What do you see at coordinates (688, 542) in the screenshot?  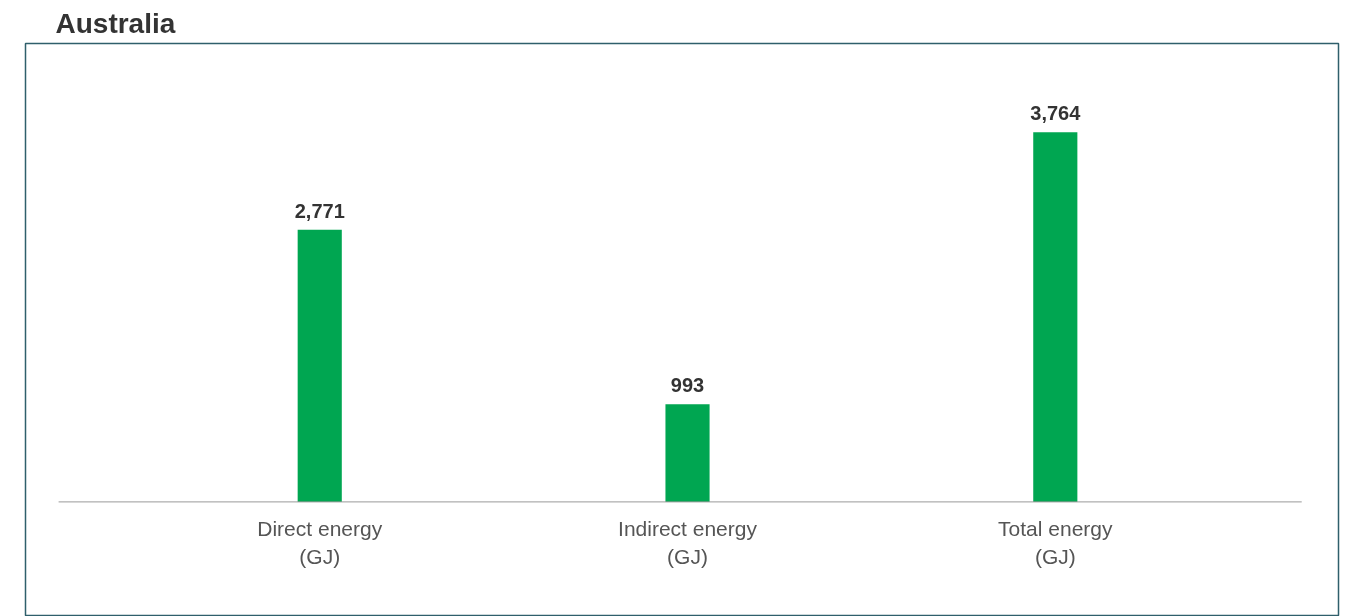 I see `x-tick-label: Indirect energy (GJ)` at bounding box center [688, 542].